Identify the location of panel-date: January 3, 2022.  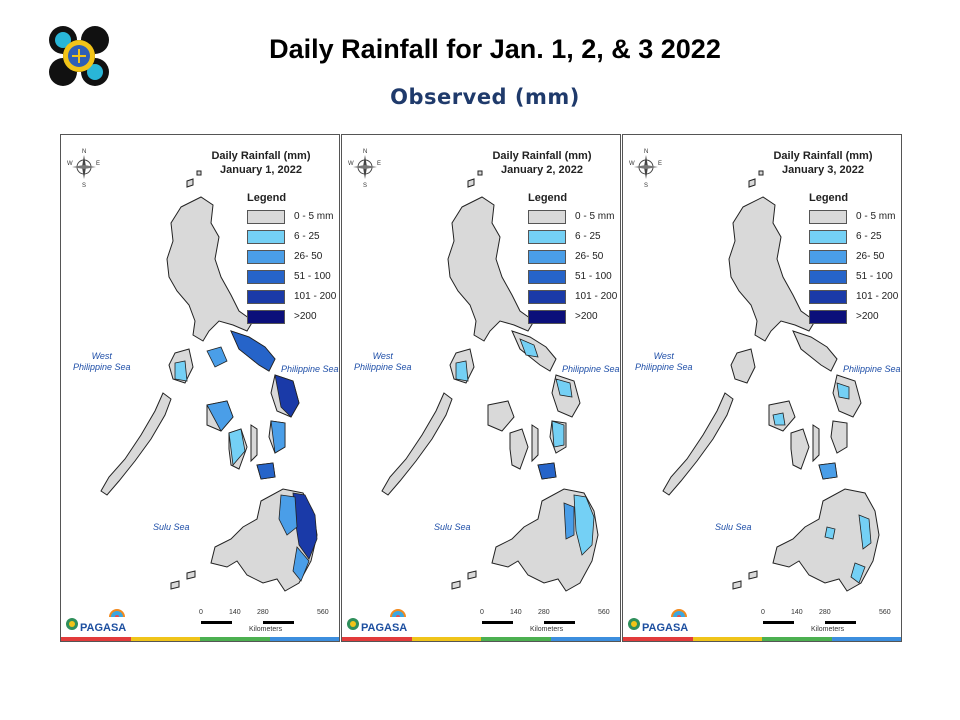
(823, 170).